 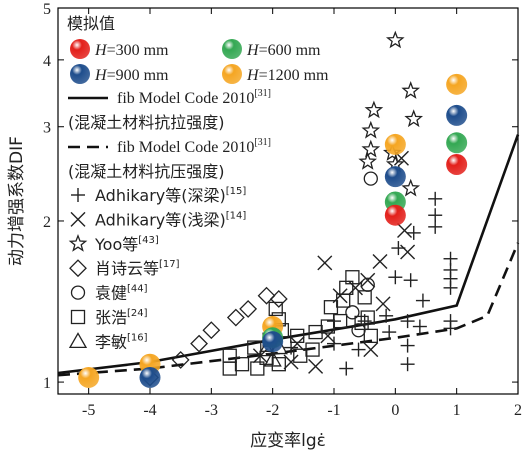 What do you see at coordinates (170, 195) in the screenshot?
I see `legend-marker-label: Adhikary等(深梁)[15]` at bounding box center [170, 195].